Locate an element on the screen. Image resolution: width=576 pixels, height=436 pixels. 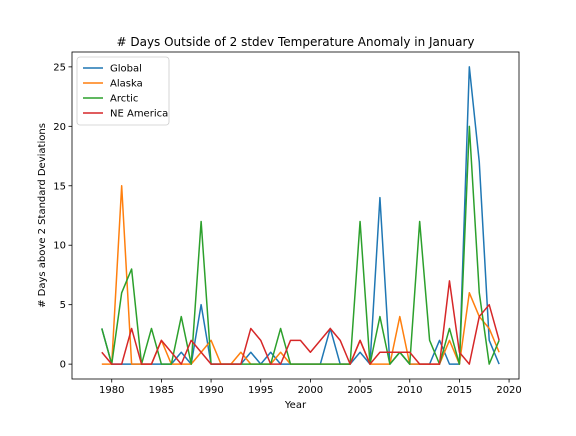
legend-label-arctic: Arctic is located at coordinates (124, 99).